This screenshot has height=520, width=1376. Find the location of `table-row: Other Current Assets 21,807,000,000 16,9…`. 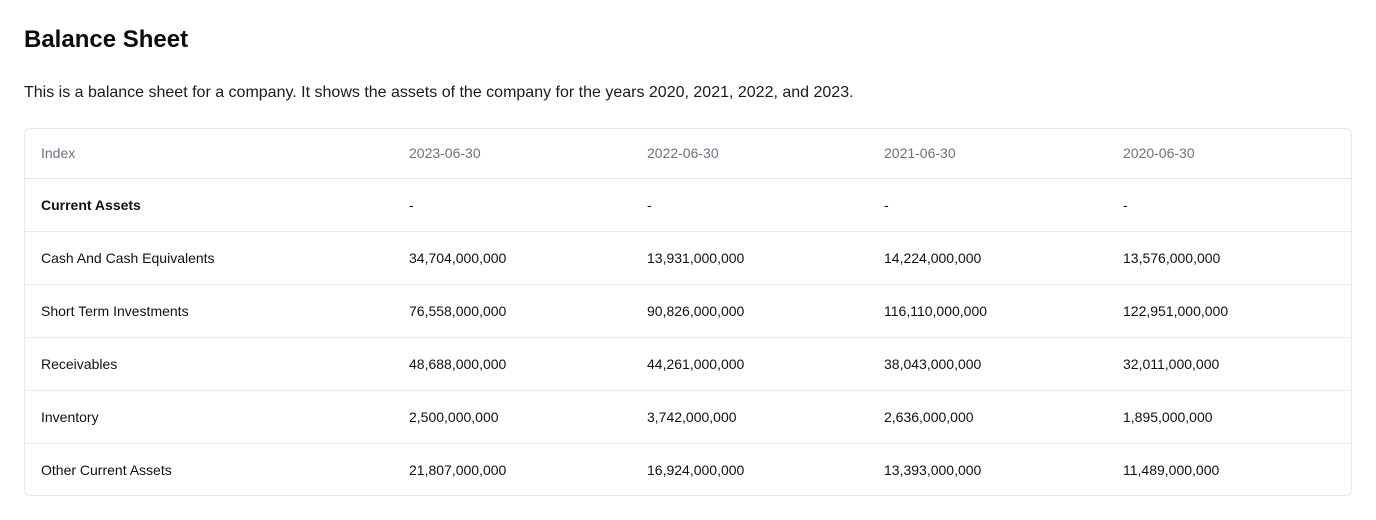

table-row: Other Current Assets 21,807,000,000 16,9… is located at coordinates (688, 469).